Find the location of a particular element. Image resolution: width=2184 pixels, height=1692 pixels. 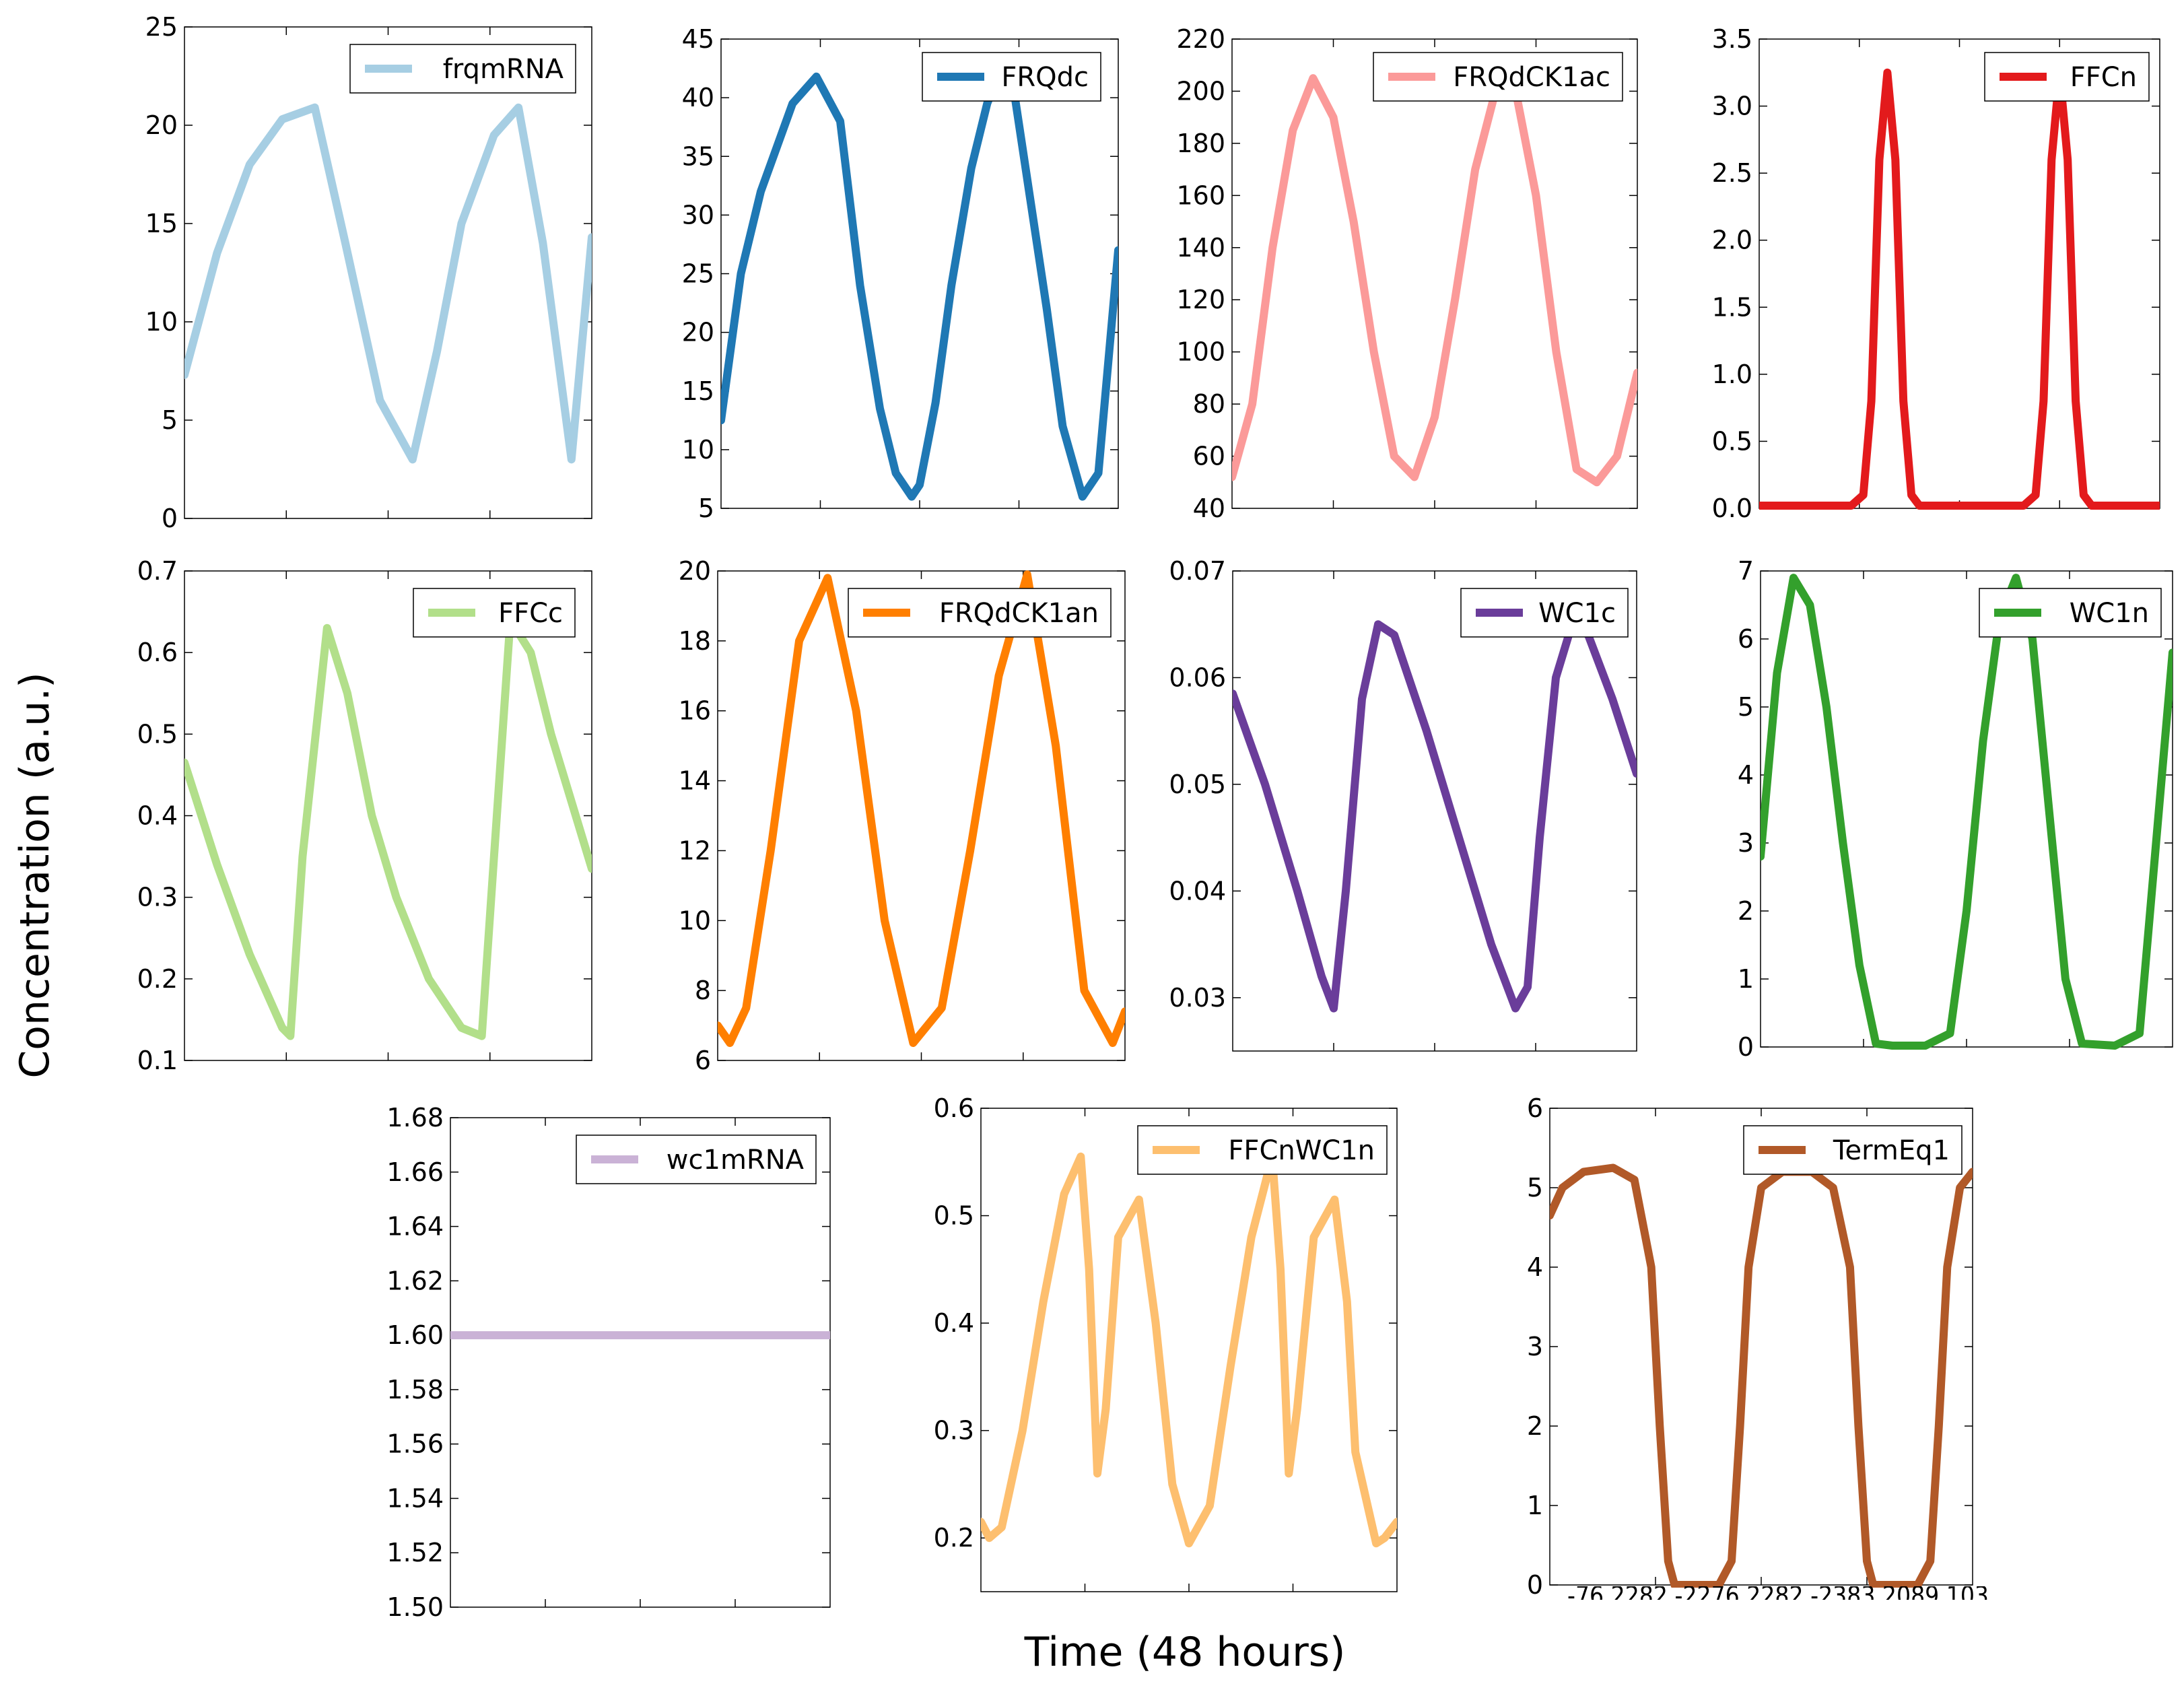

y-tick-label: 0.05 is located at coordinates (1197, 784).